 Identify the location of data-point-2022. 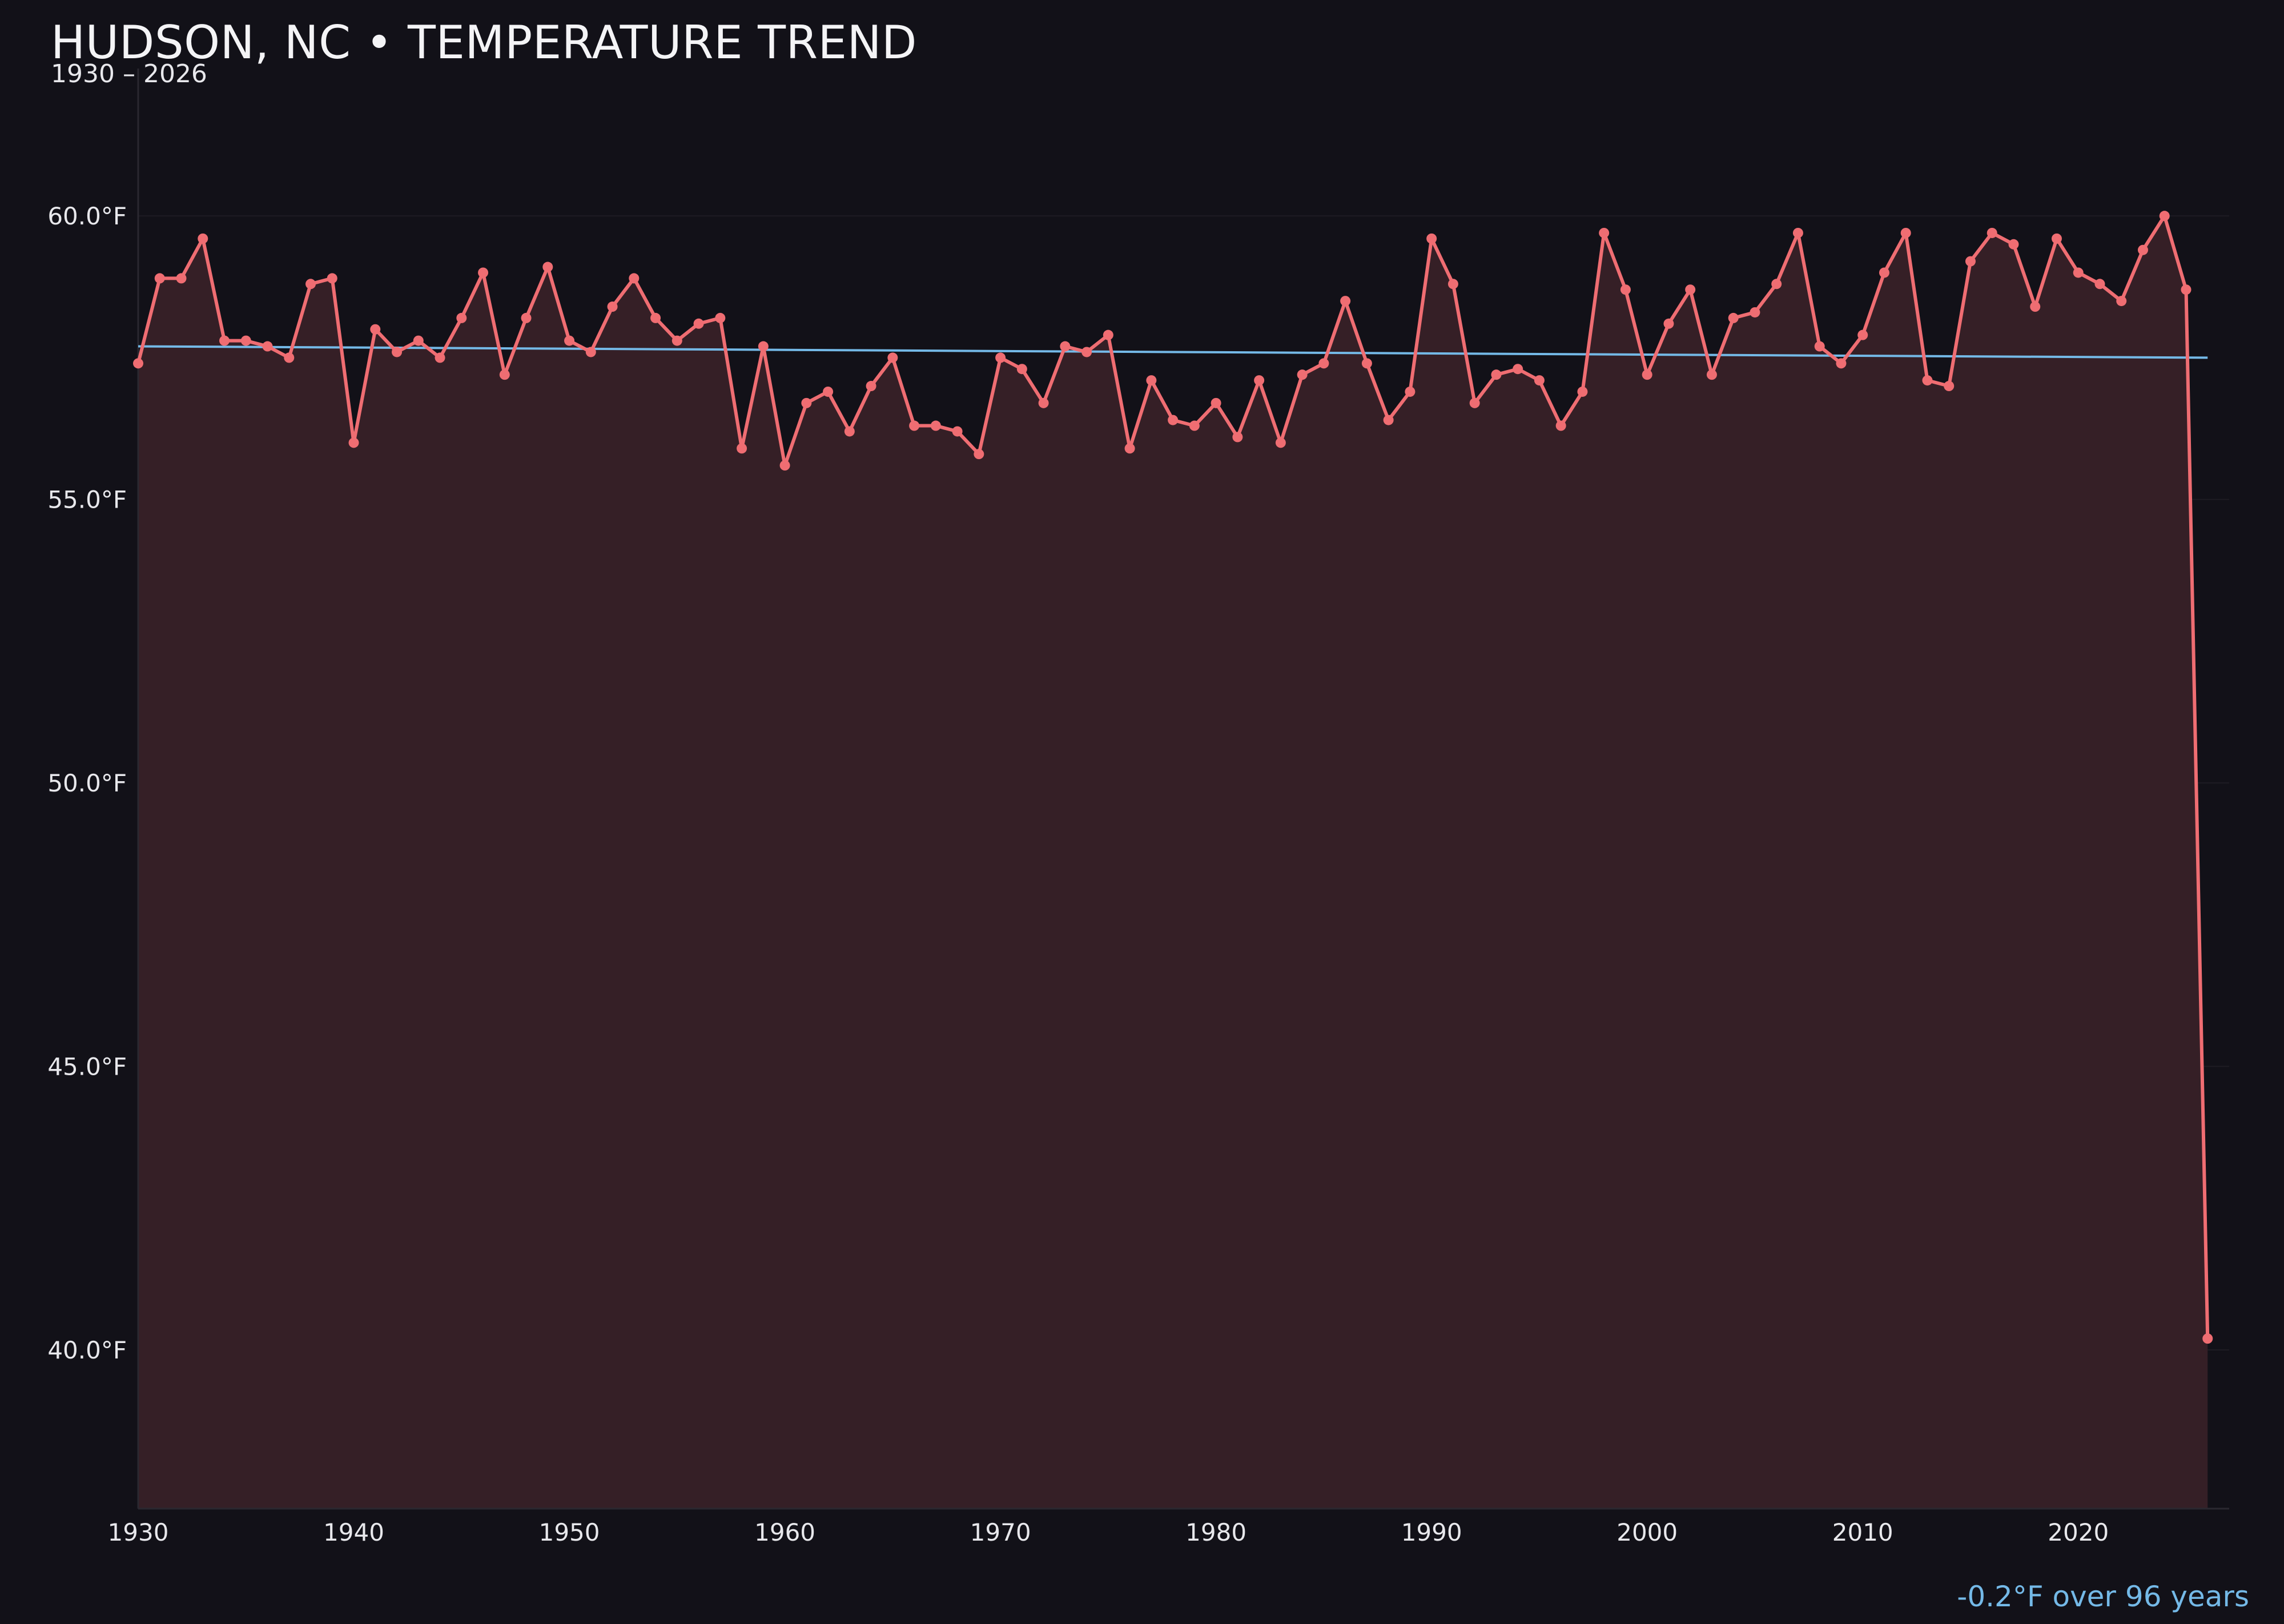
(2121, 301).